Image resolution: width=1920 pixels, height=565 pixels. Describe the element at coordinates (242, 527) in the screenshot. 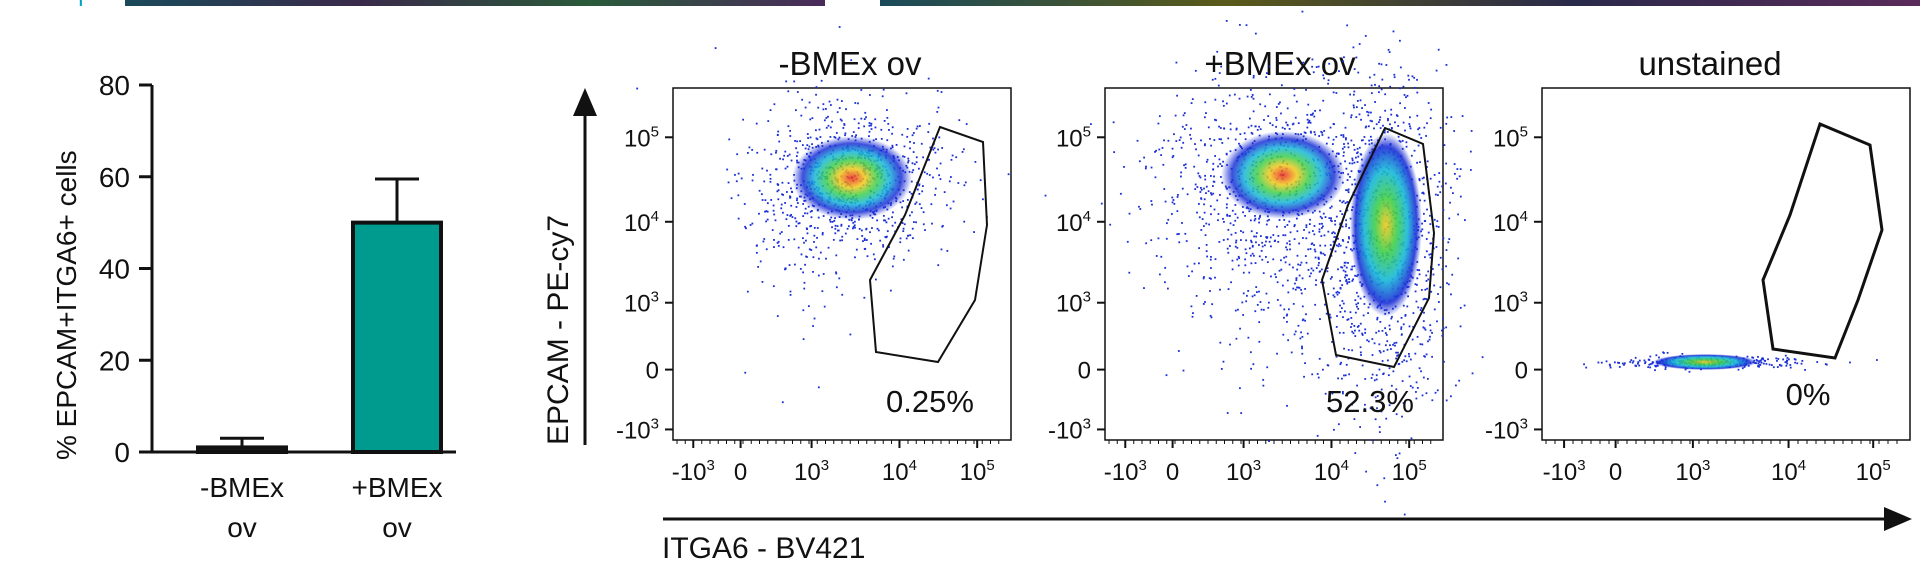

I see `bar-category-1-line2: ov` at that location.